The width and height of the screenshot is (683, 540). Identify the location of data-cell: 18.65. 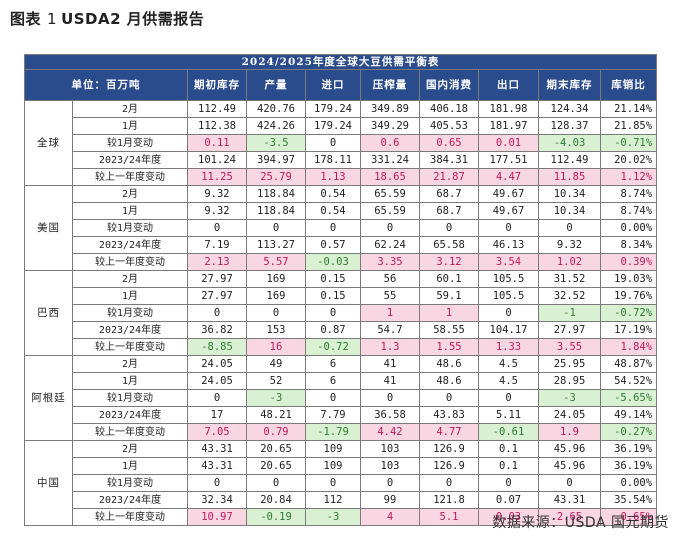
(390, 177).